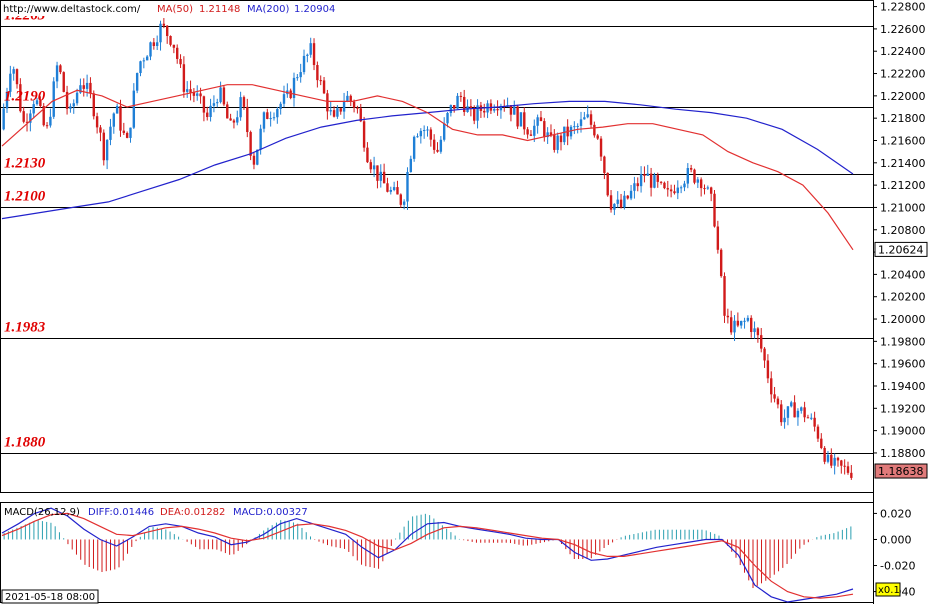 The width and height of the screenshot is (929, 604). Describe the element at coordinates (903, 408) in the screenshot. I see `price-tick-label: 1.19200` at that location.